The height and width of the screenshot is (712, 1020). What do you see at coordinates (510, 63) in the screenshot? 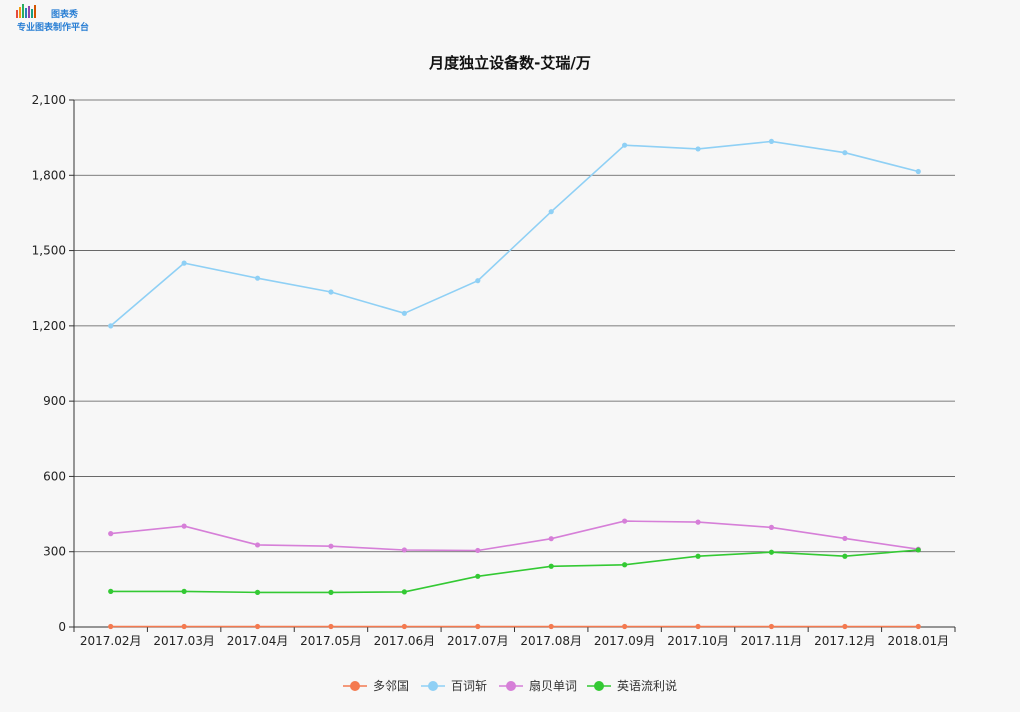
I see `chart-title: 月度独立设备数-艾瑞/万` at bounding box center [510, 63].